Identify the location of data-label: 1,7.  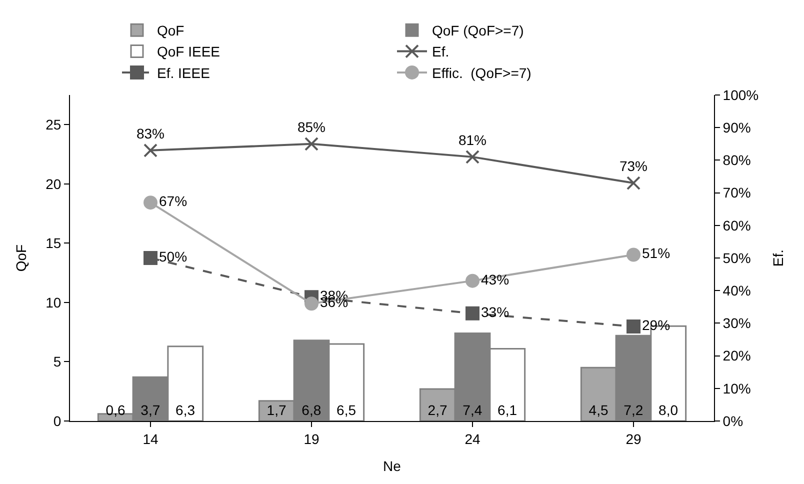
(276, 410).